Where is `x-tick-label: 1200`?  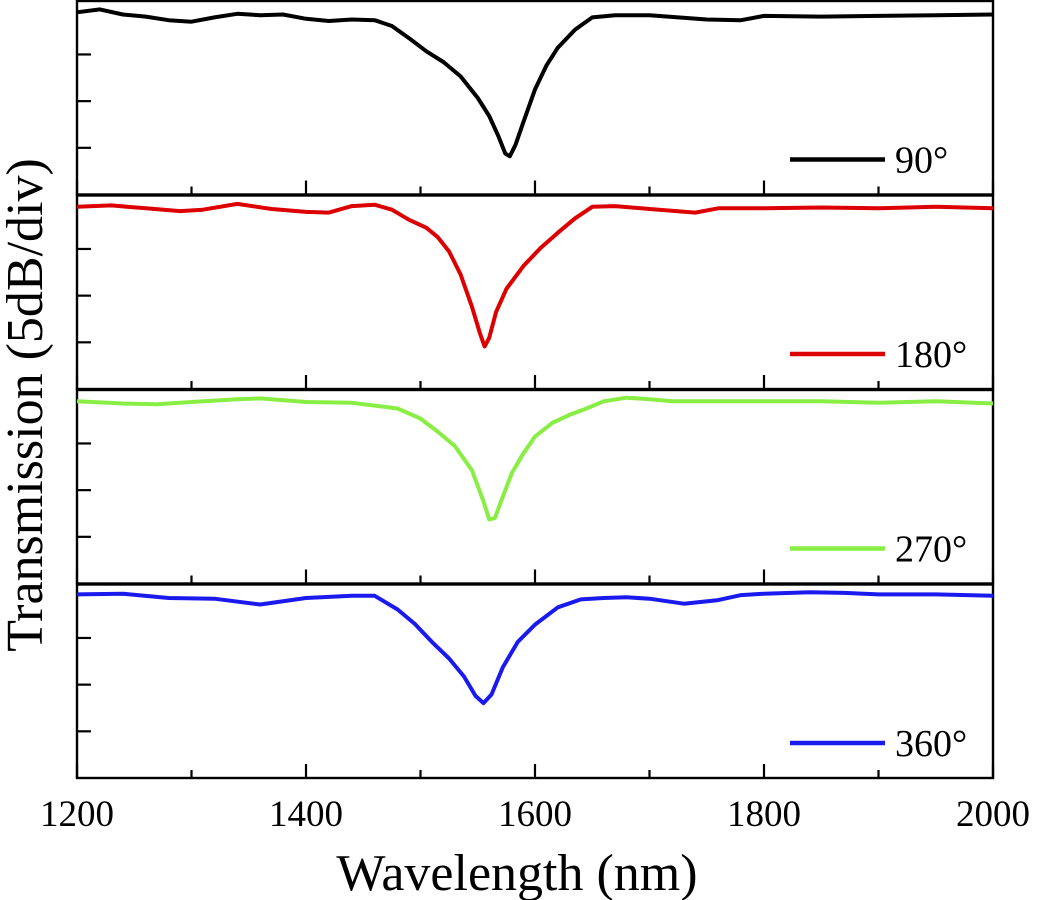
x-tick-label: 1200 is located at coordinates (77, 814).